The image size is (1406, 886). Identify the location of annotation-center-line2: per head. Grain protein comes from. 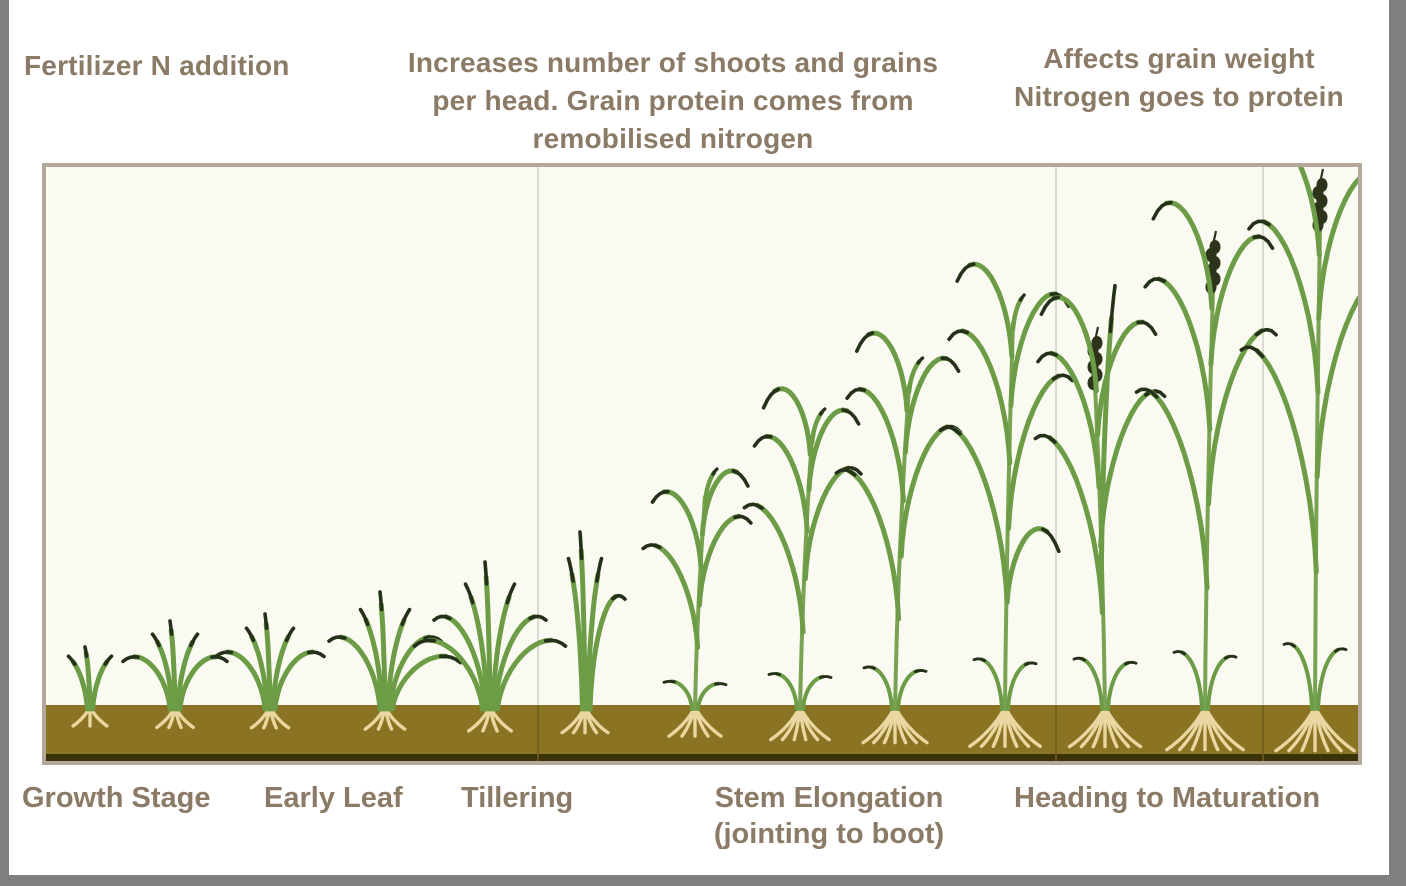
(673, 100).